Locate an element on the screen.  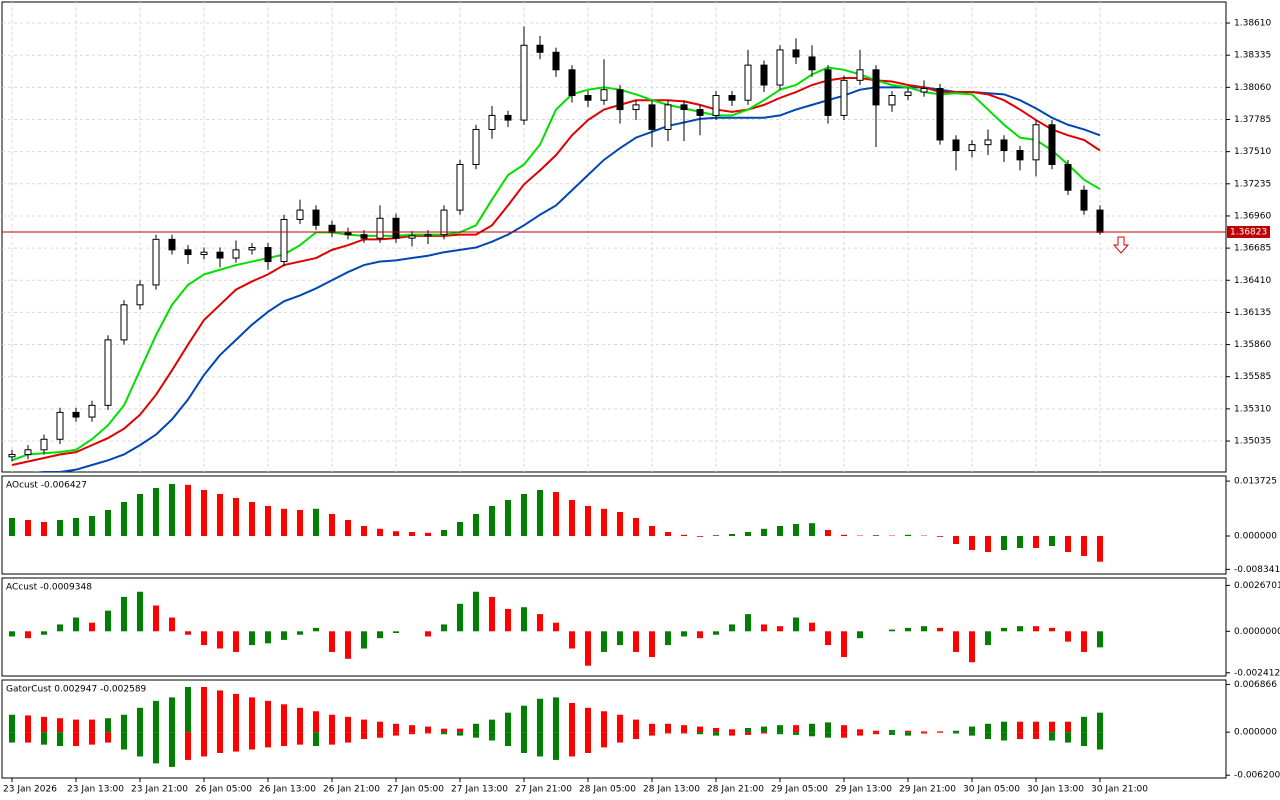
y-tick-label: 0.006866 is located at coordinates (1255, 685).